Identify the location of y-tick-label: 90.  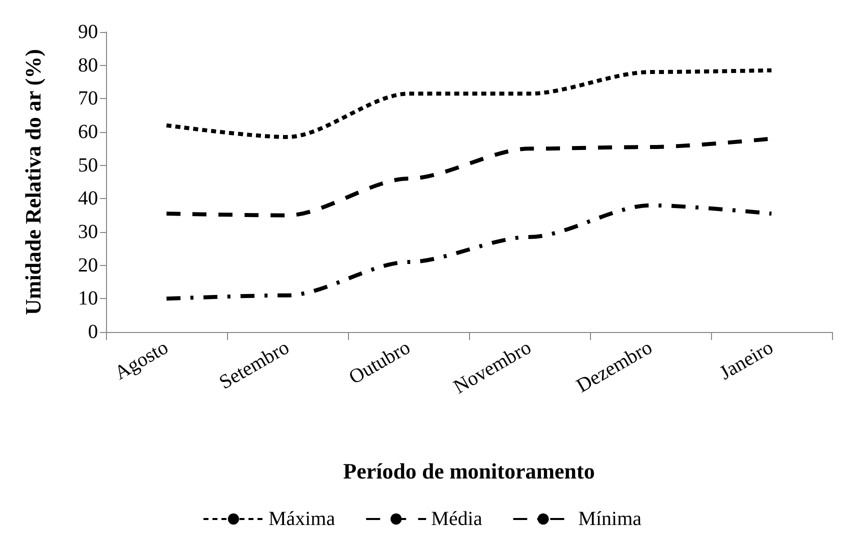
(88, 32).